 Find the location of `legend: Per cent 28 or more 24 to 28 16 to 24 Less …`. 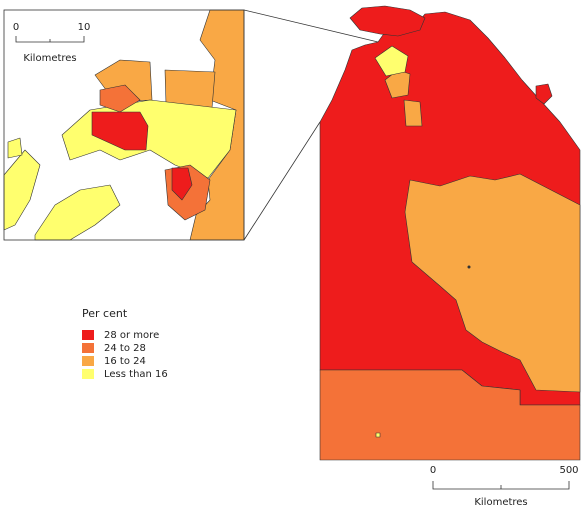

legend: Per cent 28 or more 24 to 28 16 to 24 Less … is located at coordinates (125, 343).